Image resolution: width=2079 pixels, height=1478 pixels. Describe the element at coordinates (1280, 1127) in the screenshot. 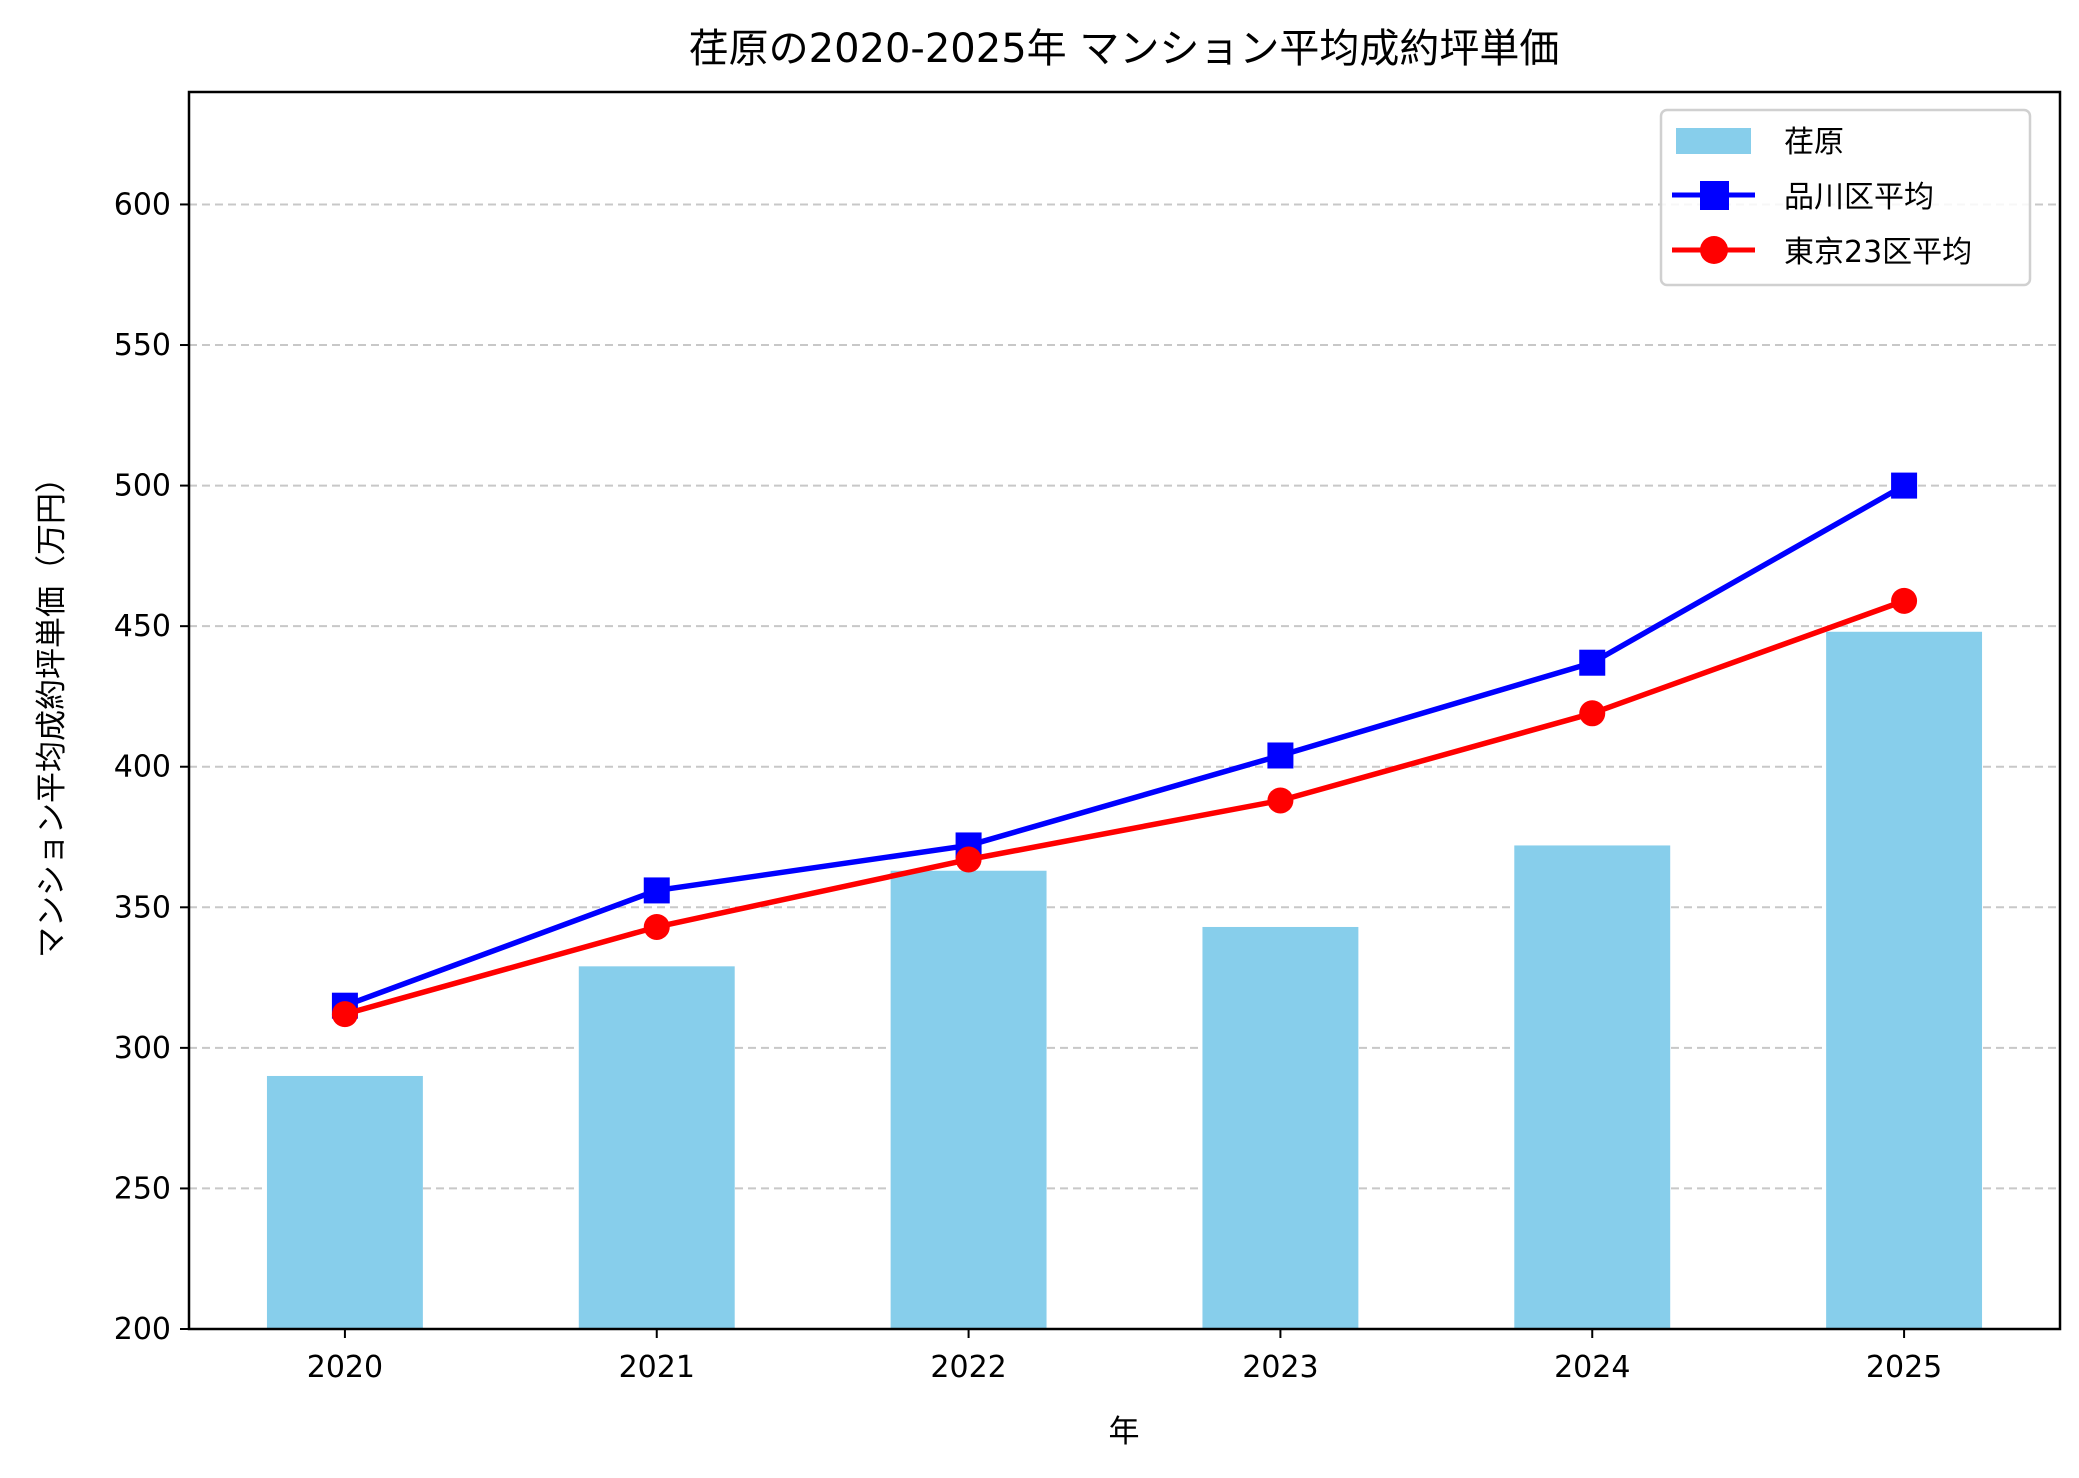

I see `bar-2023` at that location.